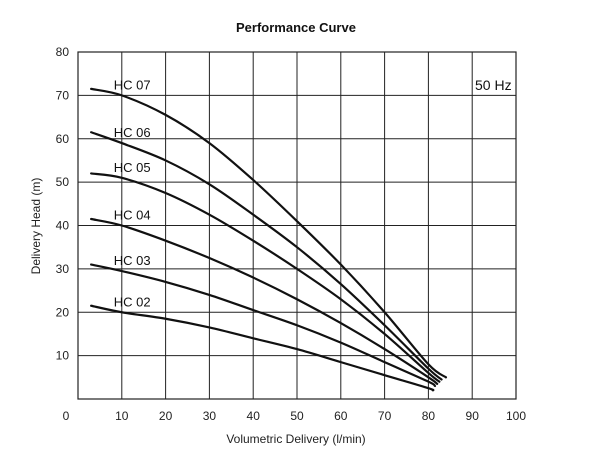 This screenshot has height=450, width=600. I want to click on x-tick-labels: 0 10 20 30 40 50 60 70 80 90 100, so click(295, 416).